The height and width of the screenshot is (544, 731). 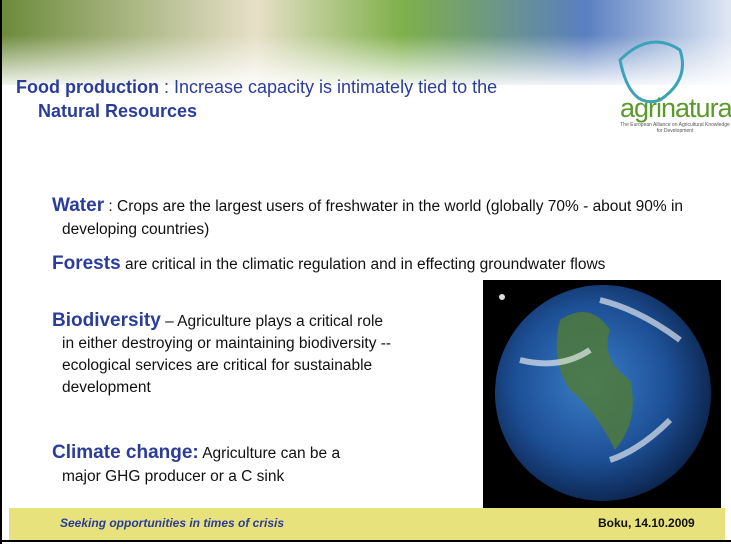 What do you see at coordinates (365, 541) in the screenshot?
I see `bottom-border` at bounding box center [365, 541].